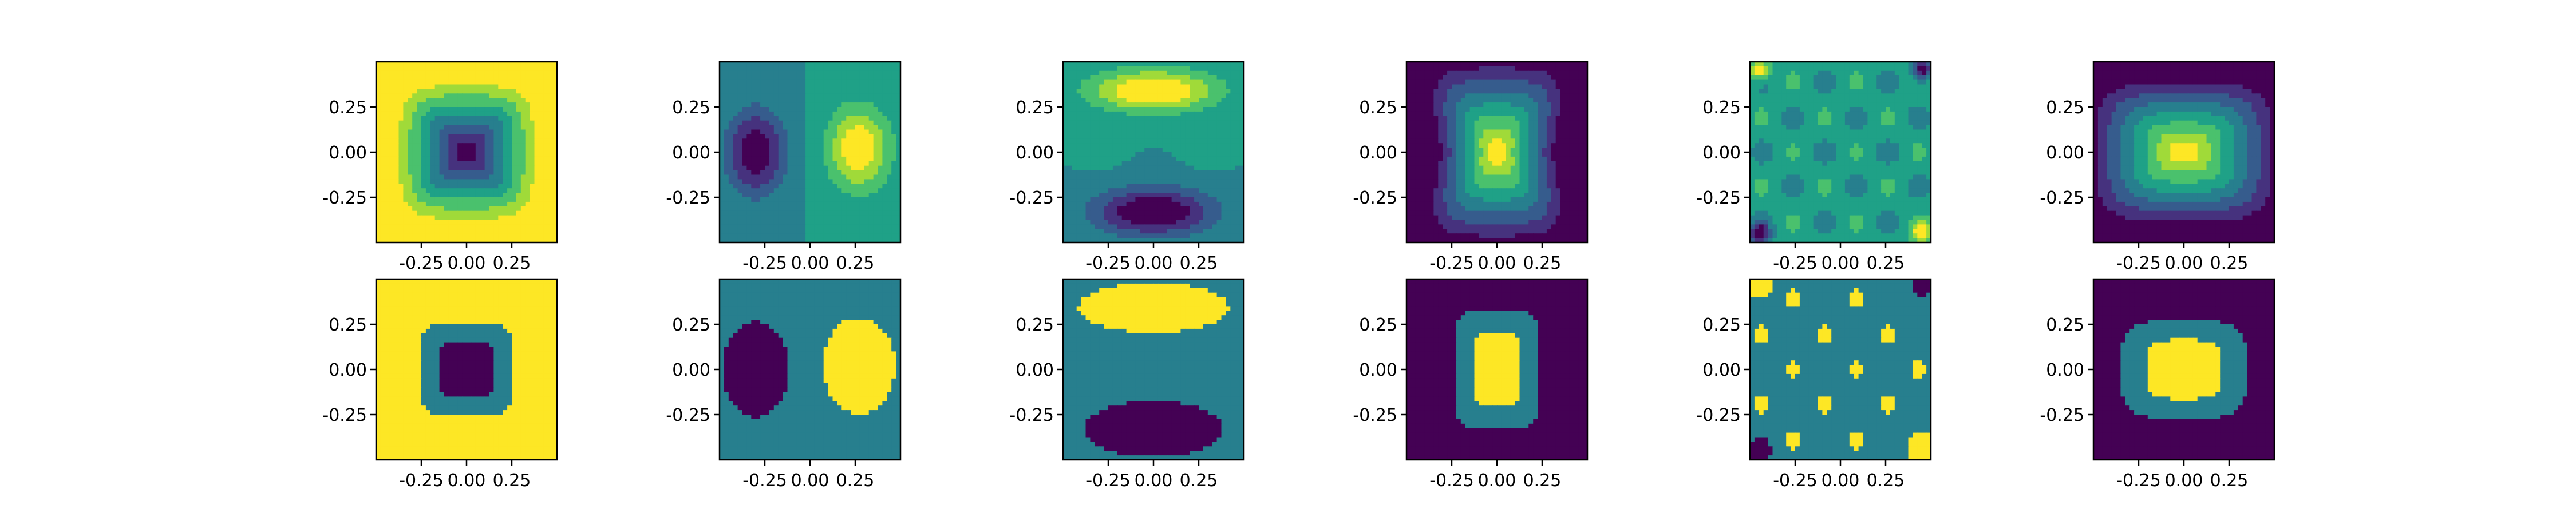 The height and width of the screenshot is (517, 2576). Describe the element at coordinates (691, 108) in the screenshot. I see `y-tick-label: 0.25` at that location.